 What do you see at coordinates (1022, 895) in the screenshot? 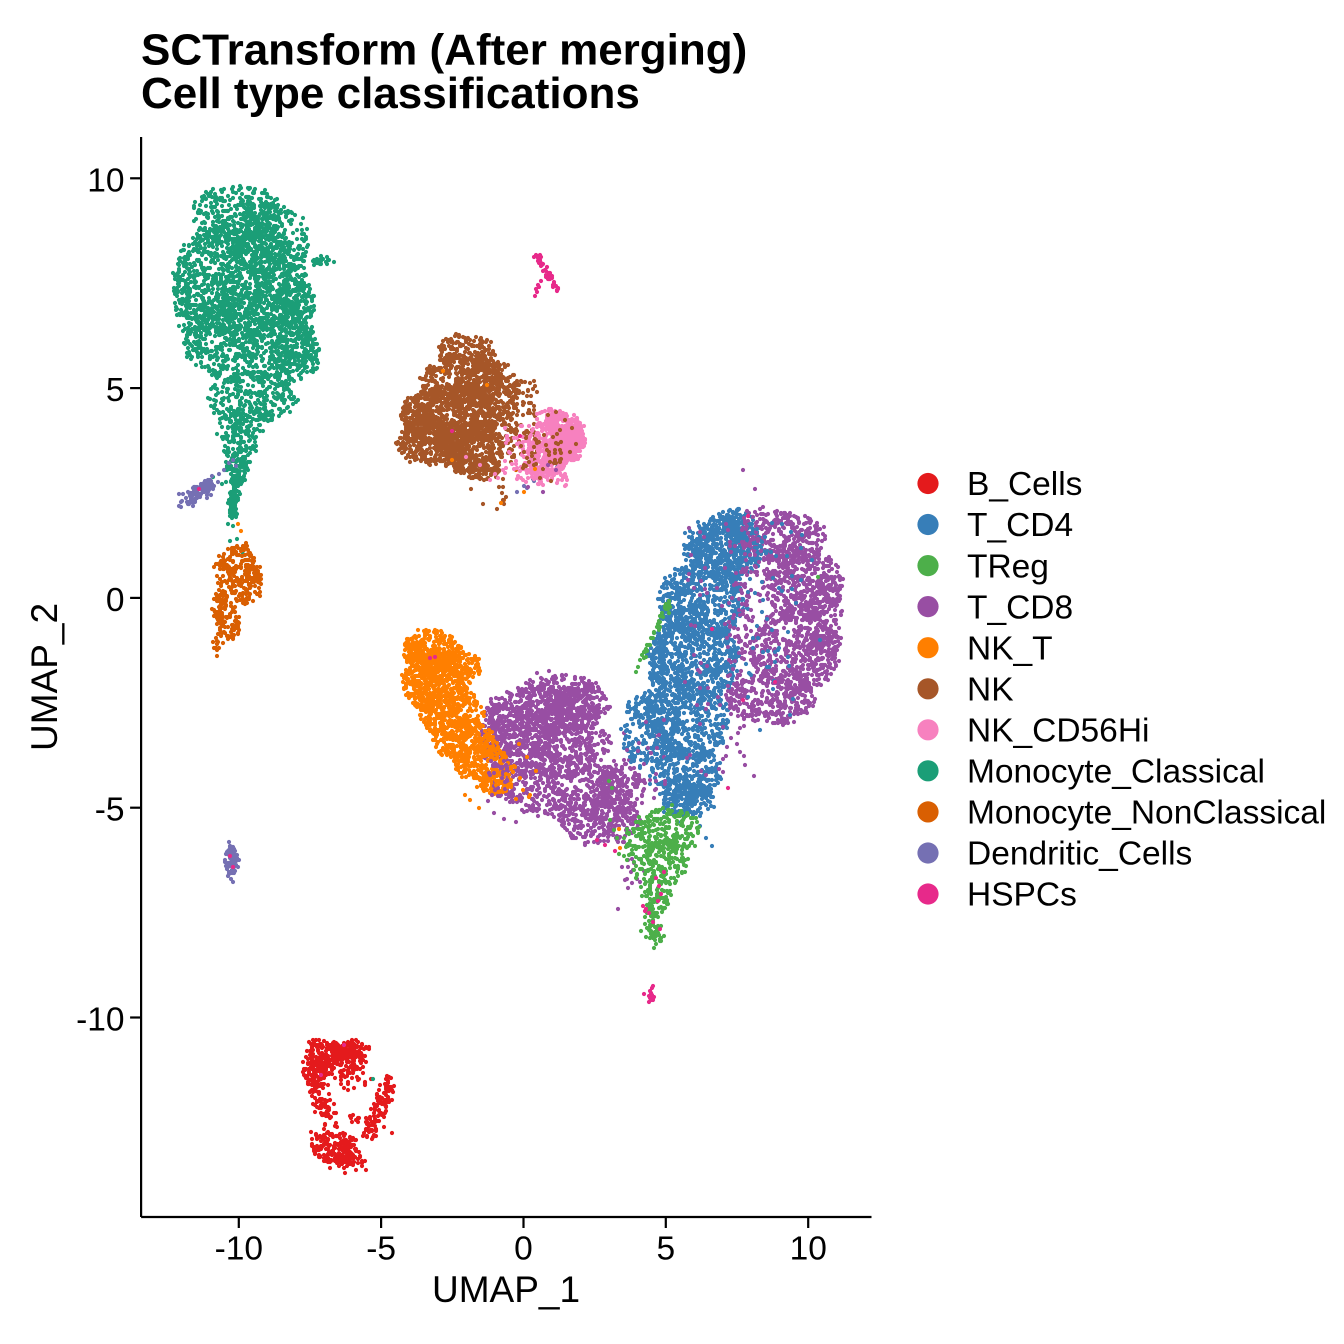
I see `svg-text: HSPCs` at bounding box center [1022, 895].